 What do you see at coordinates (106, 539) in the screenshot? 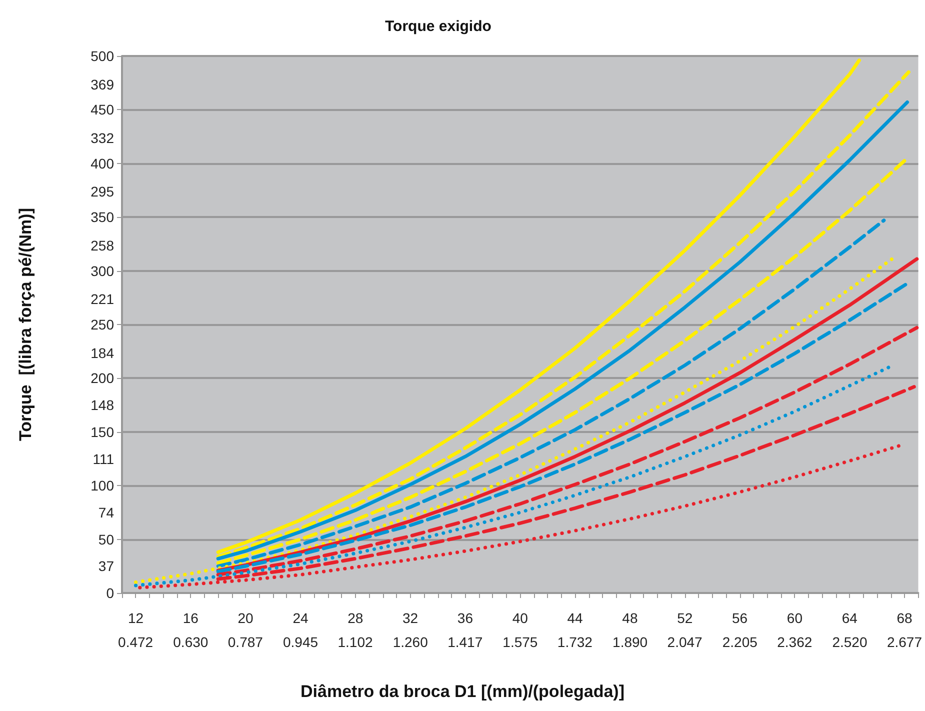
I see `y-tick-label: 50` at bounding box center [106, 539].